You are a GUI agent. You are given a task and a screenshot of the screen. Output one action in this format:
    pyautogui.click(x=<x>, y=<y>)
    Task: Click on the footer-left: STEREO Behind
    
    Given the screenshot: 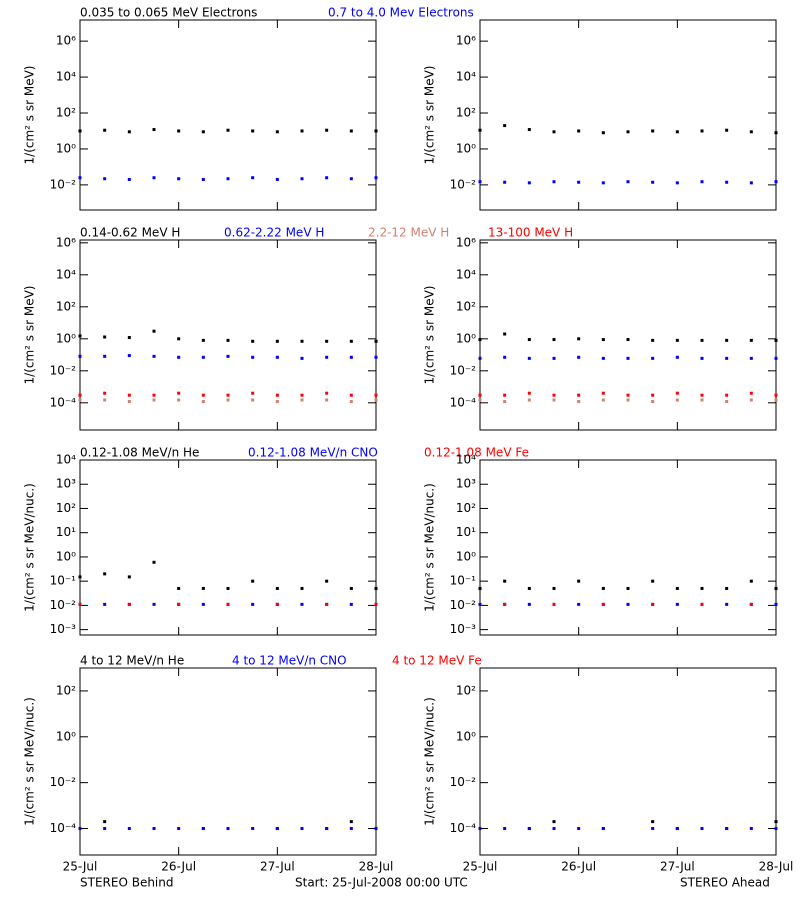 What is the action you would take?
    pyautogui.click(x=127, y=883)
    